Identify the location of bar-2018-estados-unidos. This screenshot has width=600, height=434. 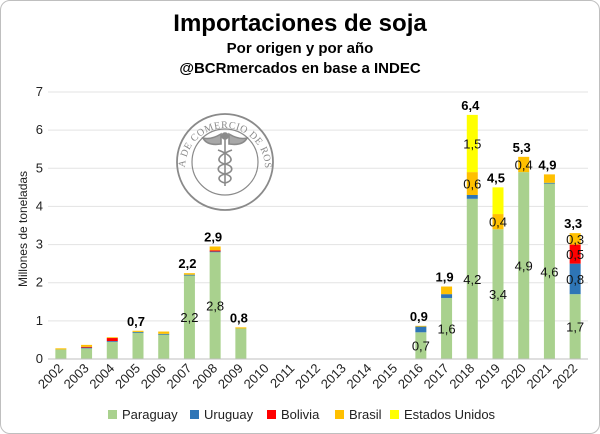
(472, 143).